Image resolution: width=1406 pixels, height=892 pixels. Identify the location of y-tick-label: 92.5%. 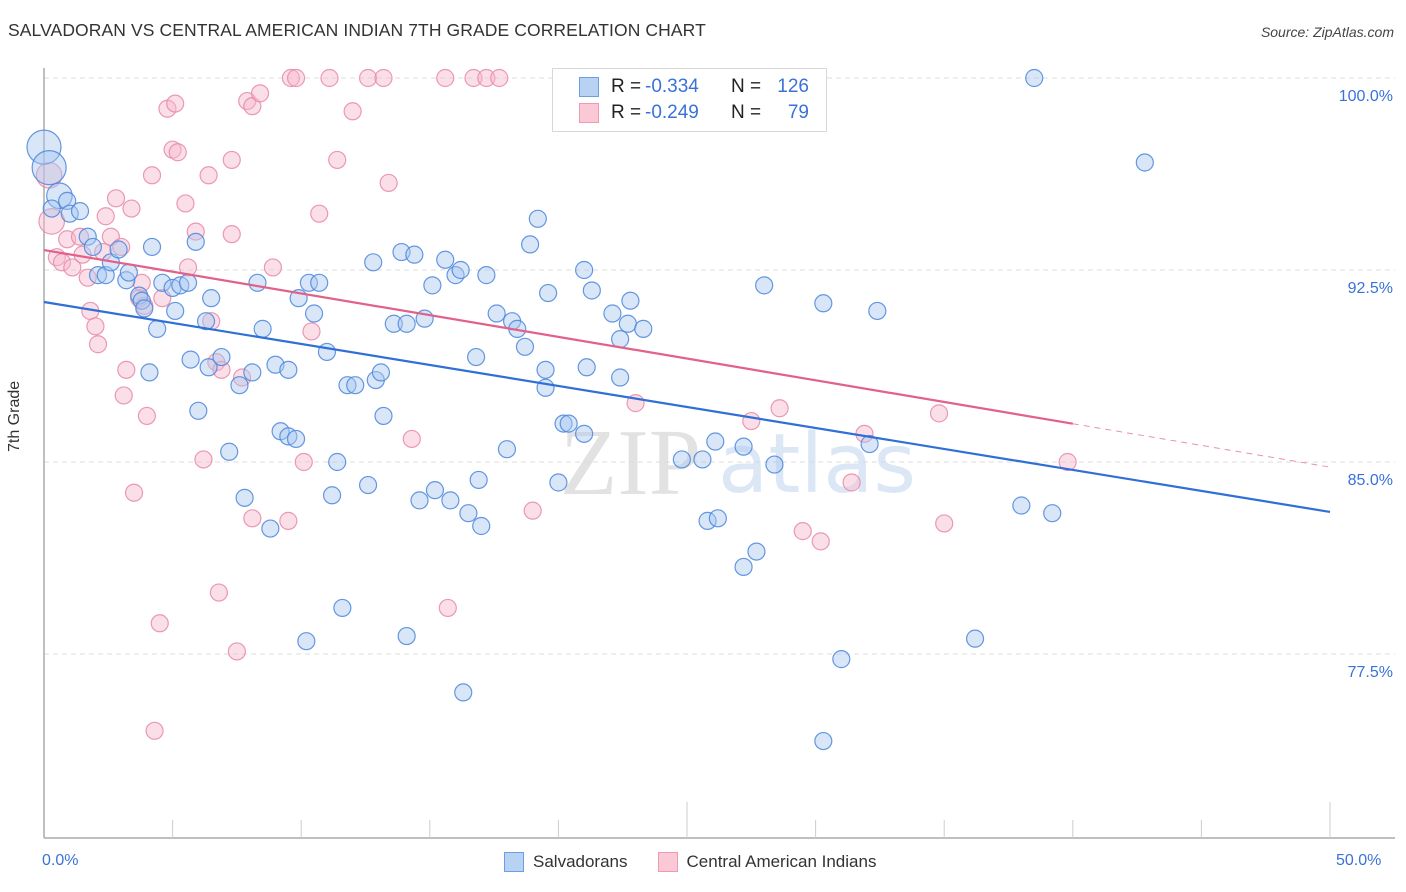
(1370, 288).